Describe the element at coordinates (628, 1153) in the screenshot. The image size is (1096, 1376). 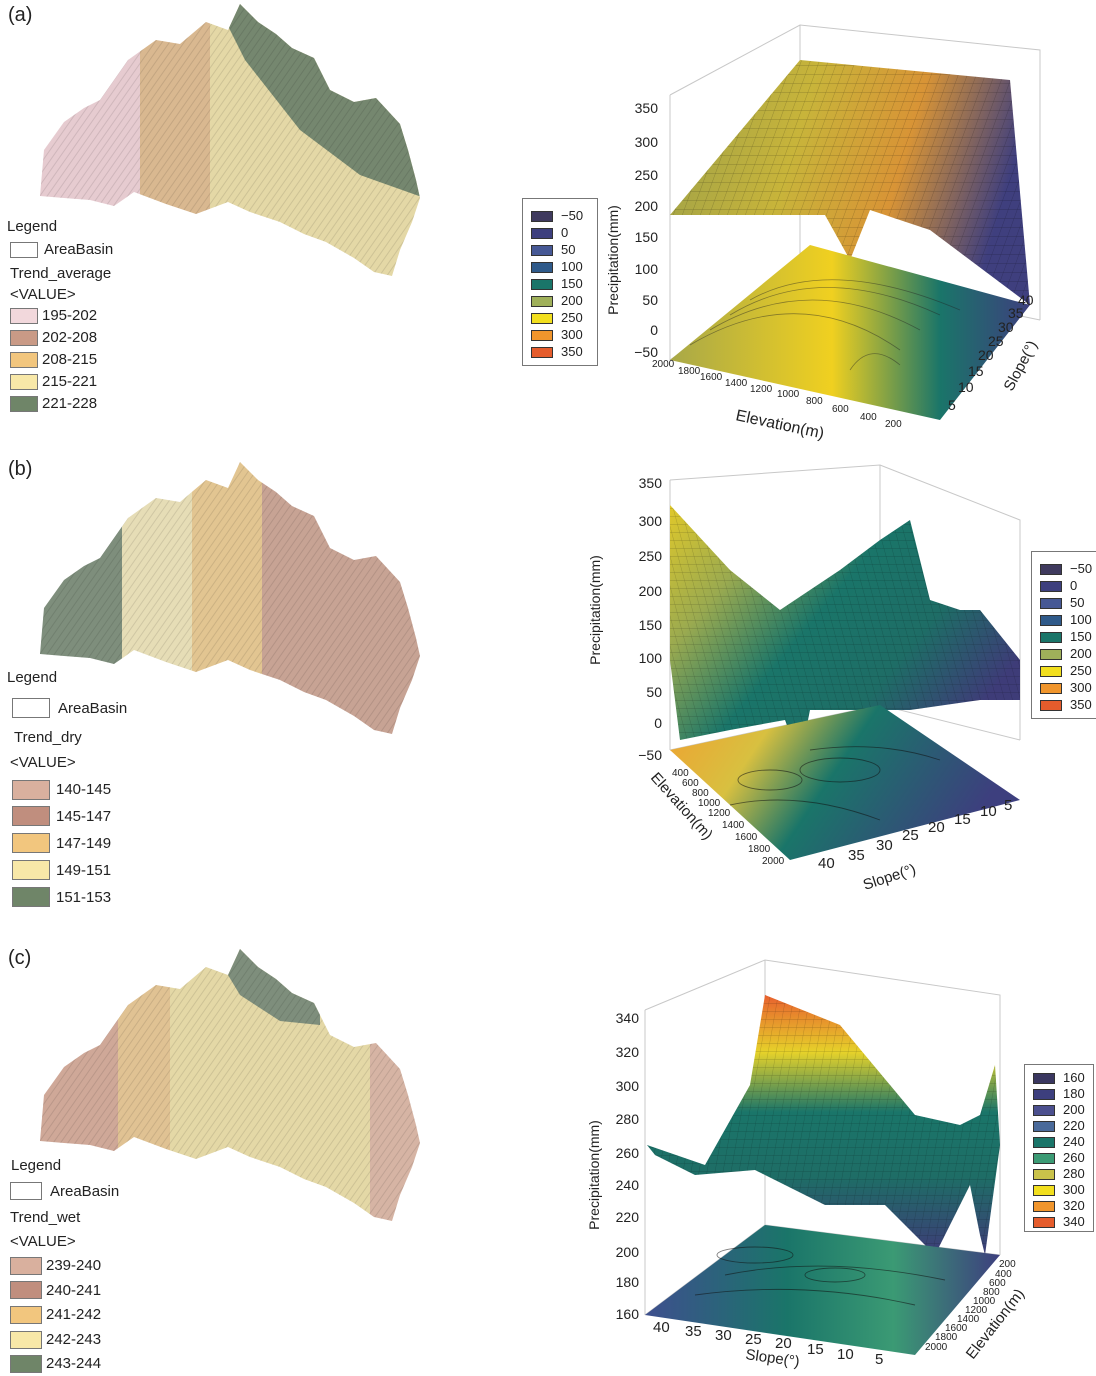
I see `z-tick: 260` at that location.